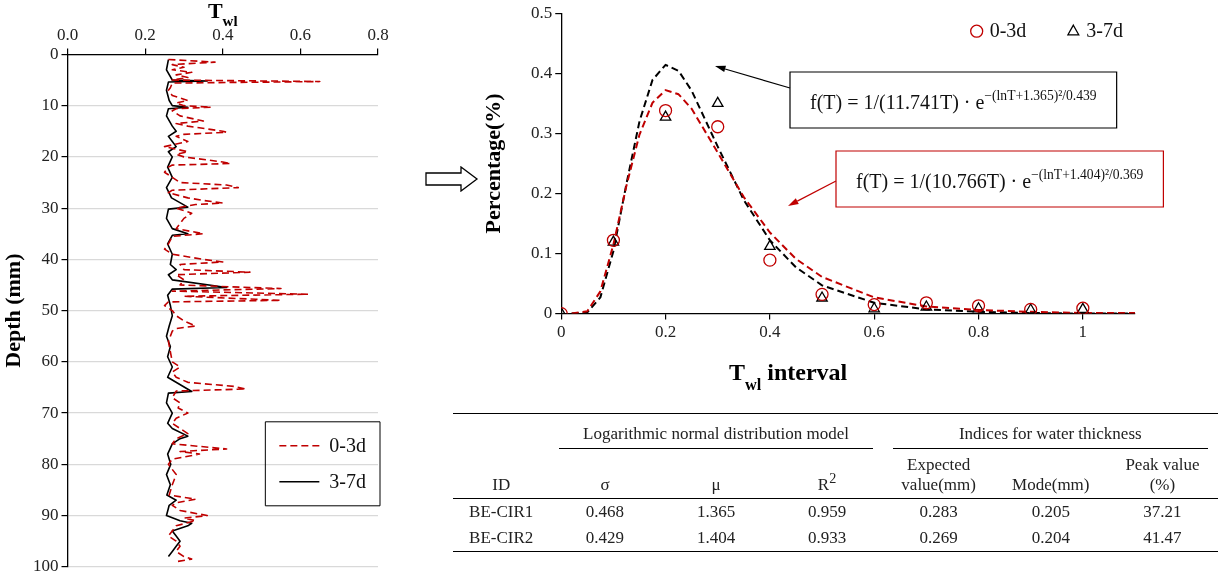 This screenshot has width=1221, height=580. I want to click on y-tick-label: 30, so click(50, 207).